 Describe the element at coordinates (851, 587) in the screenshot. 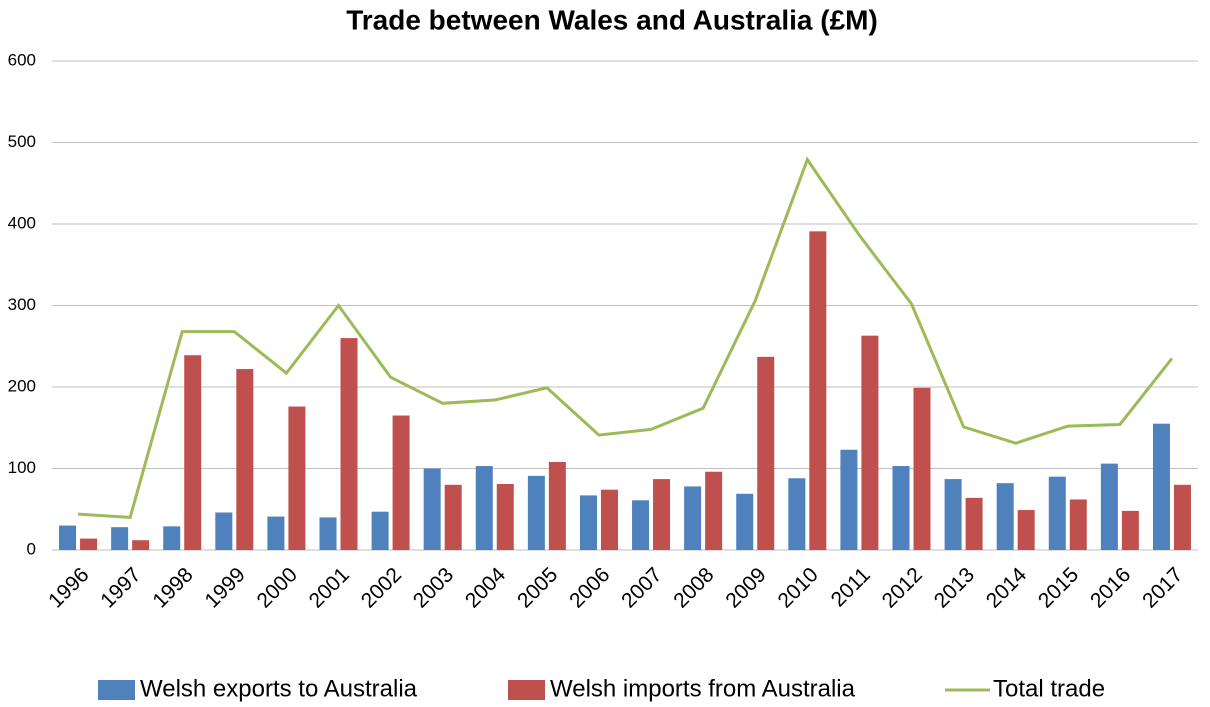

I see `x-tick-label: 2011` at that location.